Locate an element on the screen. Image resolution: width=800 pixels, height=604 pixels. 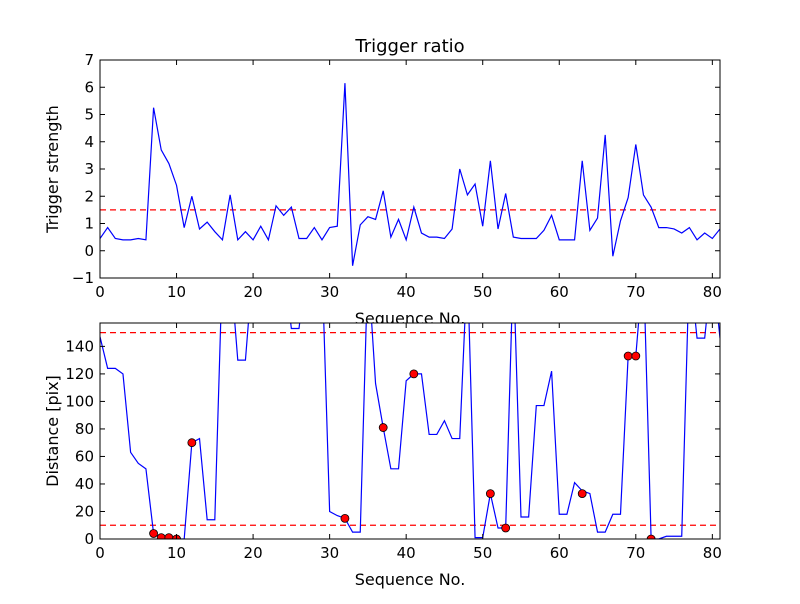
y-axis-label: Distance [pix] is located at coordinates (52, 431).